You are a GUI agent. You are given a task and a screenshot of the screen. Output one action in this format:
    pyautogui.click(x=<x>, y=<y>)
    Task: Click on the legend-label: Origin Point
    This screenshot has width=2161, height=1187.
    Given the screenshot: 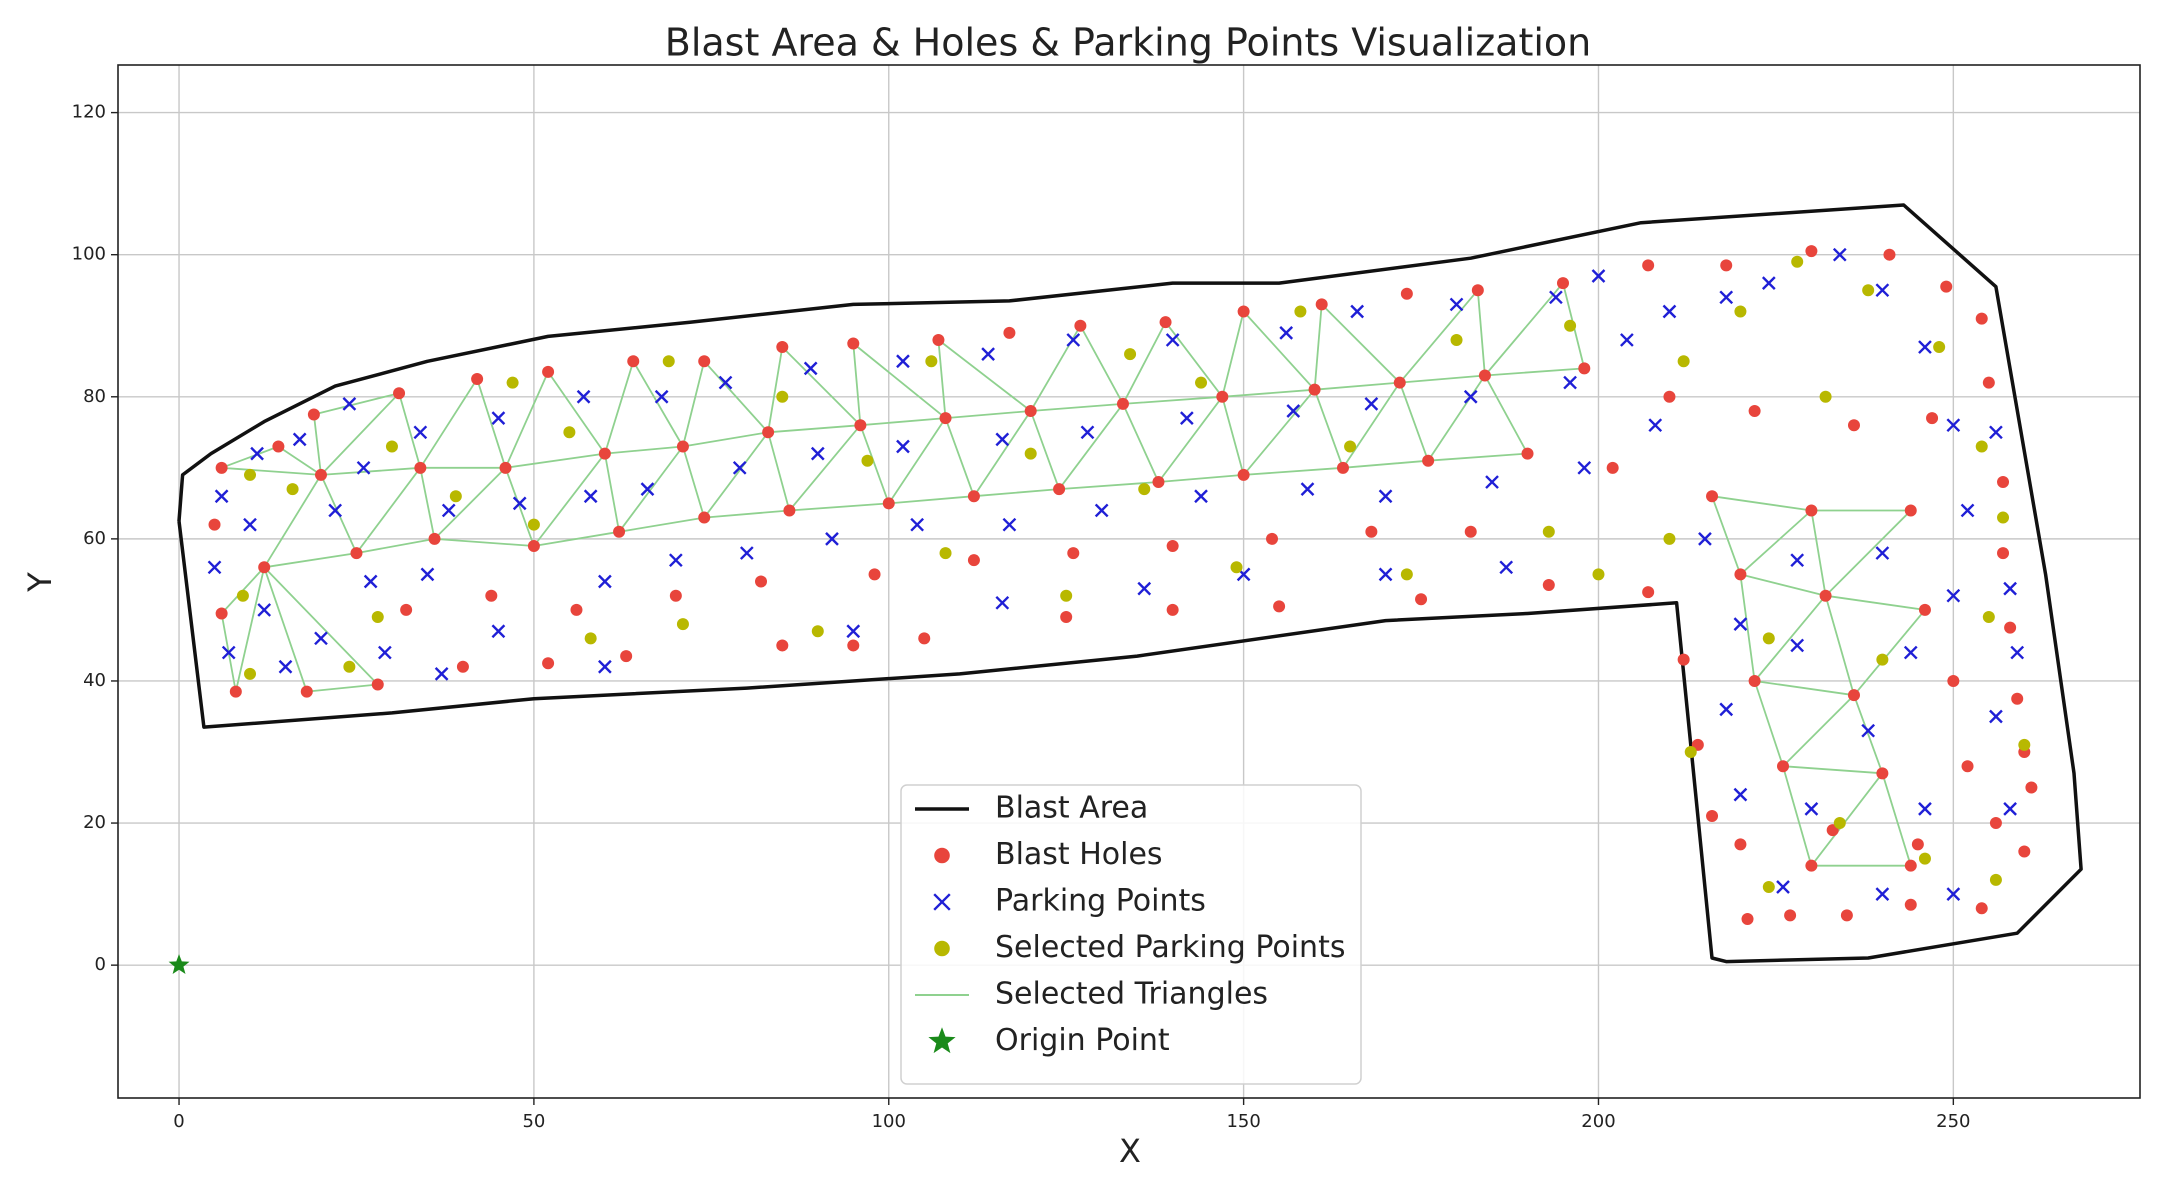 What is the action you would take?
    pyautogui.click(x=1082, y=1040)
    